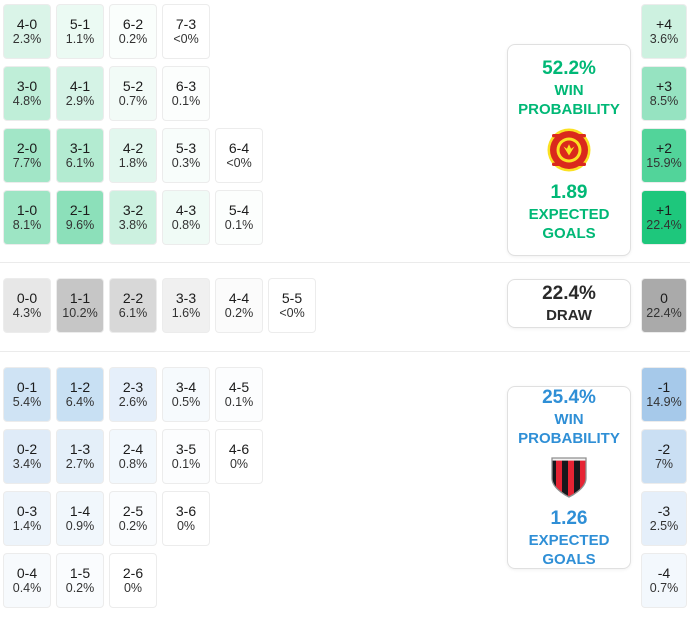  I want to click on cell-score-label: 0-2, so click(27, 449).